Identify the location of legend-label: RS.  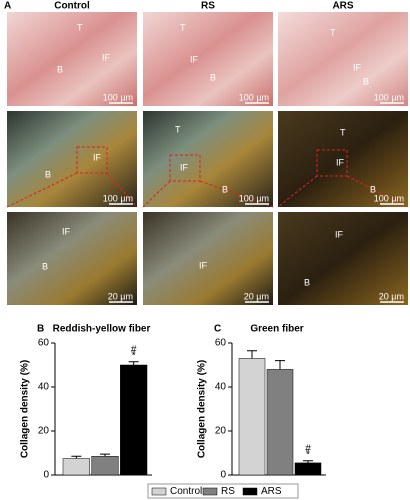
(228, 491).